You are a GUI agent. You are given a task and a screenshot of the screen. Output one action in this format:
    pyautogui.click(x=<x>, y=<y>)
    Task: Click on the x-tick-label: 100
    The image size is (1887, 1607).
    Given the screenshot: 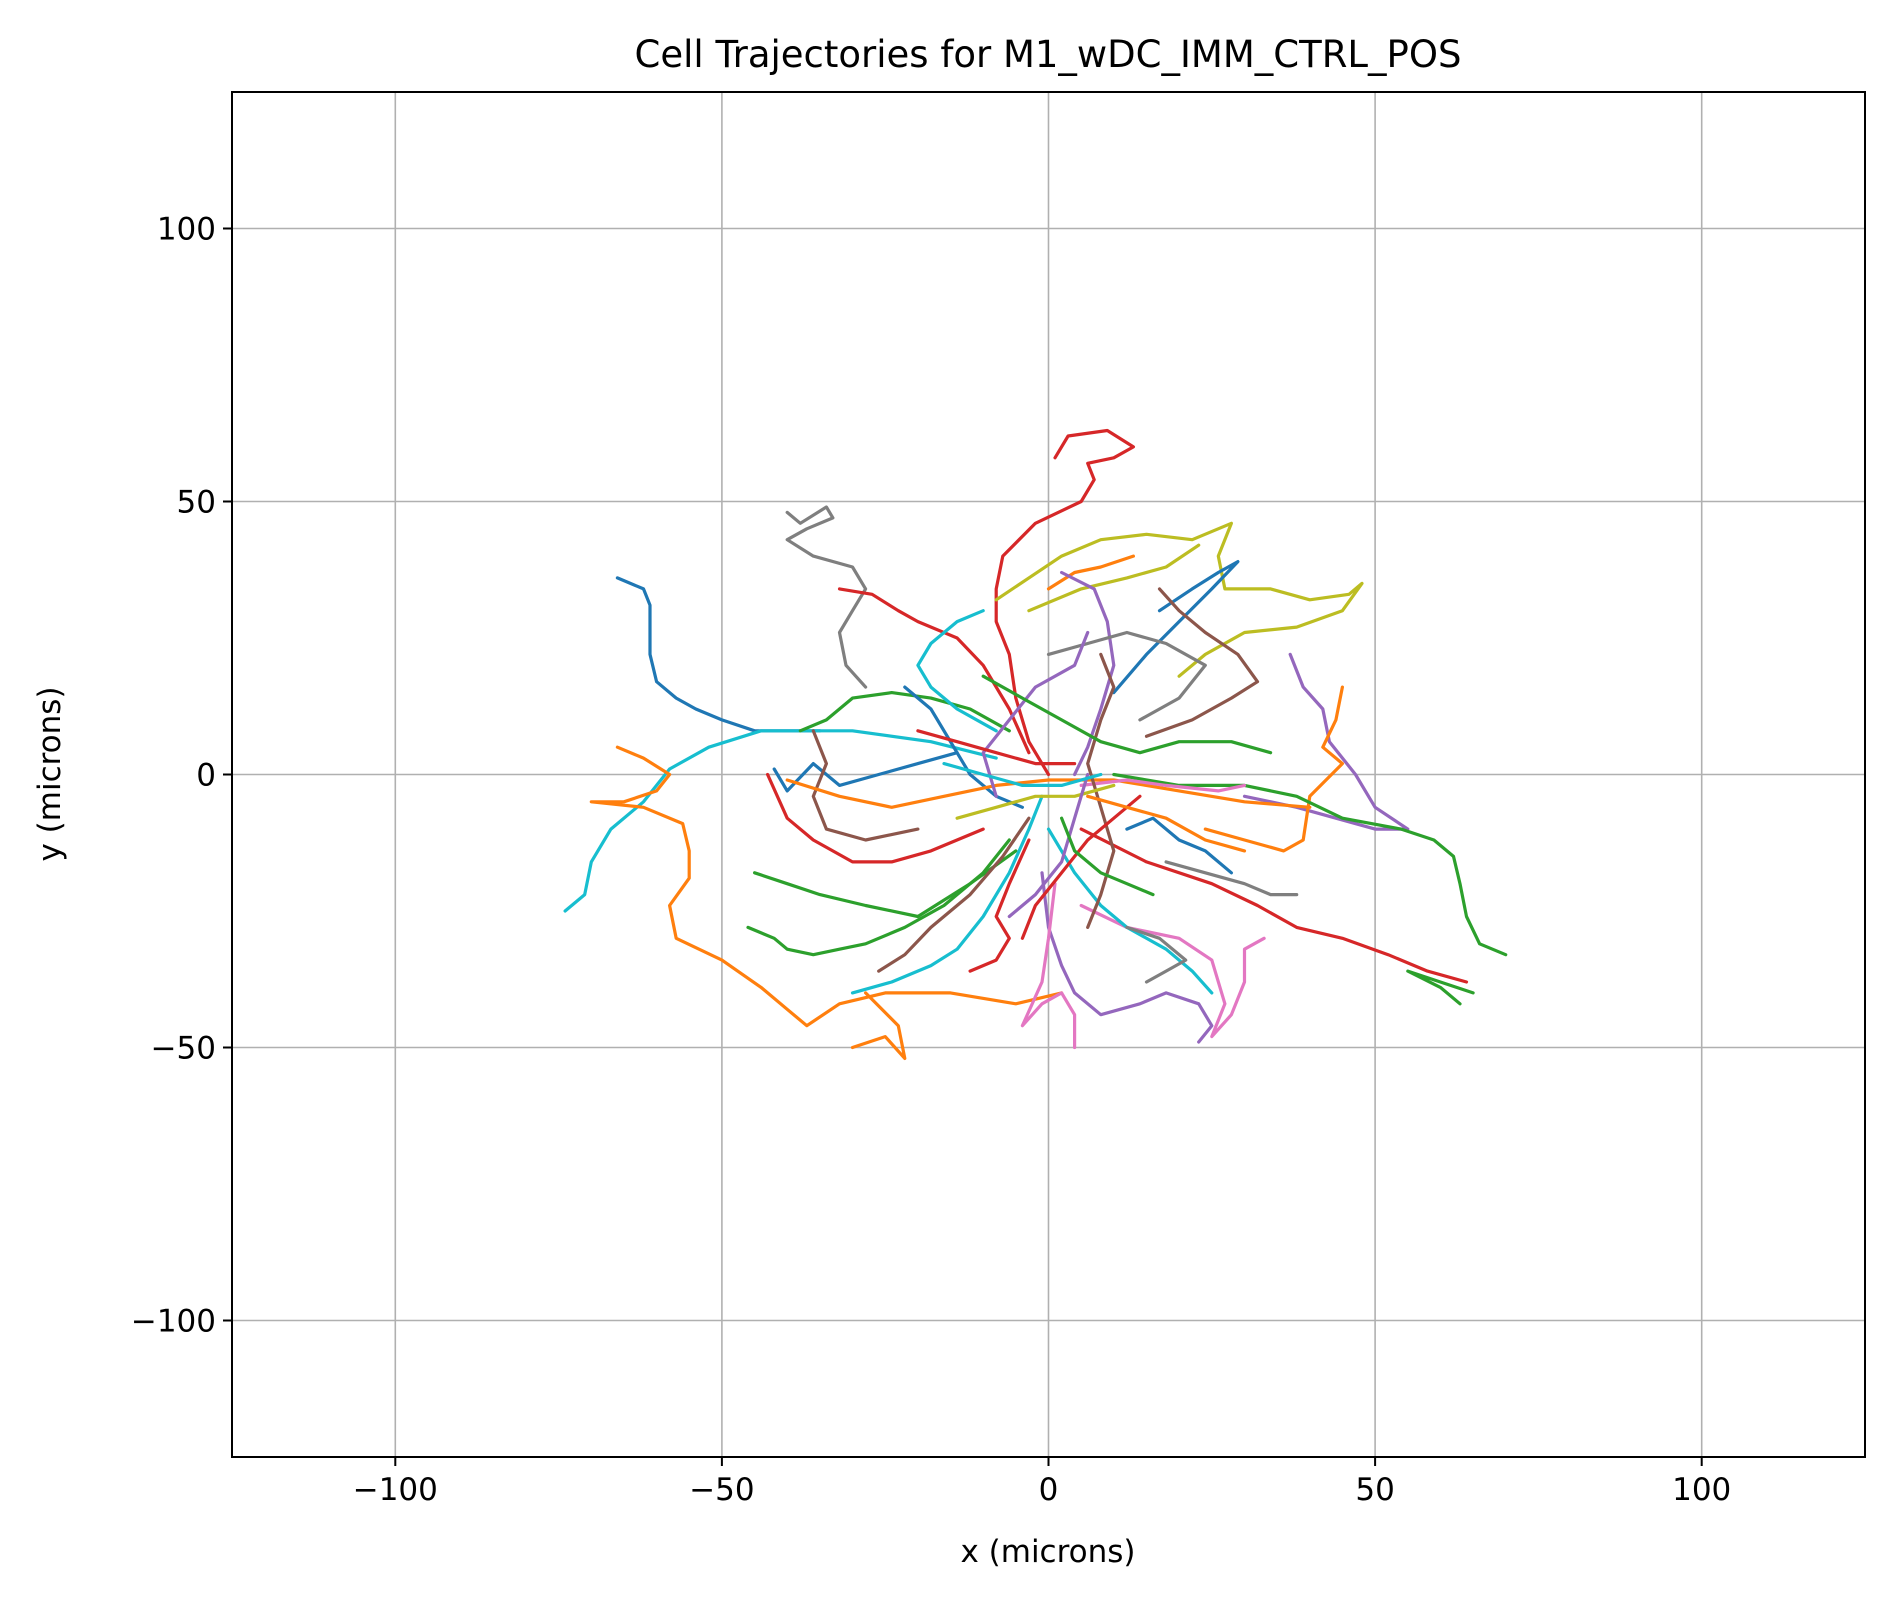 What is the action you would take?
    pyautogui.click(x=1701, y=1490)
    